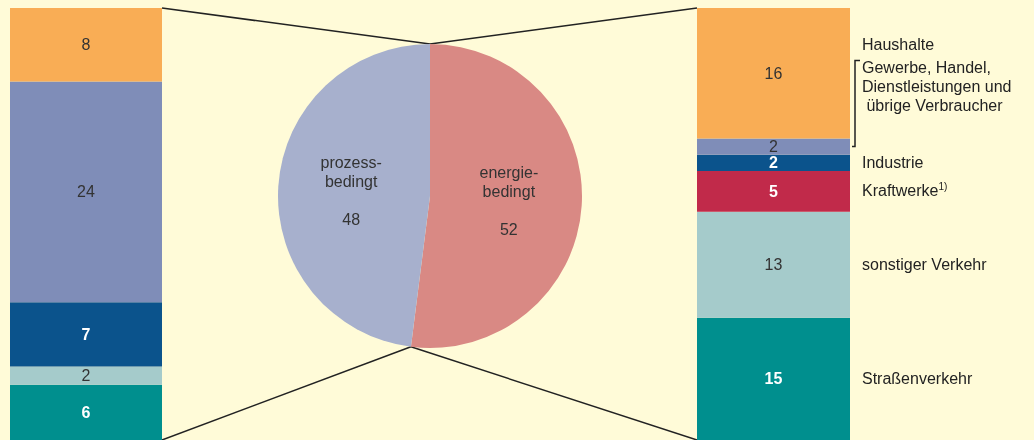 The width and height of the screenshot is (1034, 440). I want to click on slice-label: prozess-bedingt, so click(351, 172).